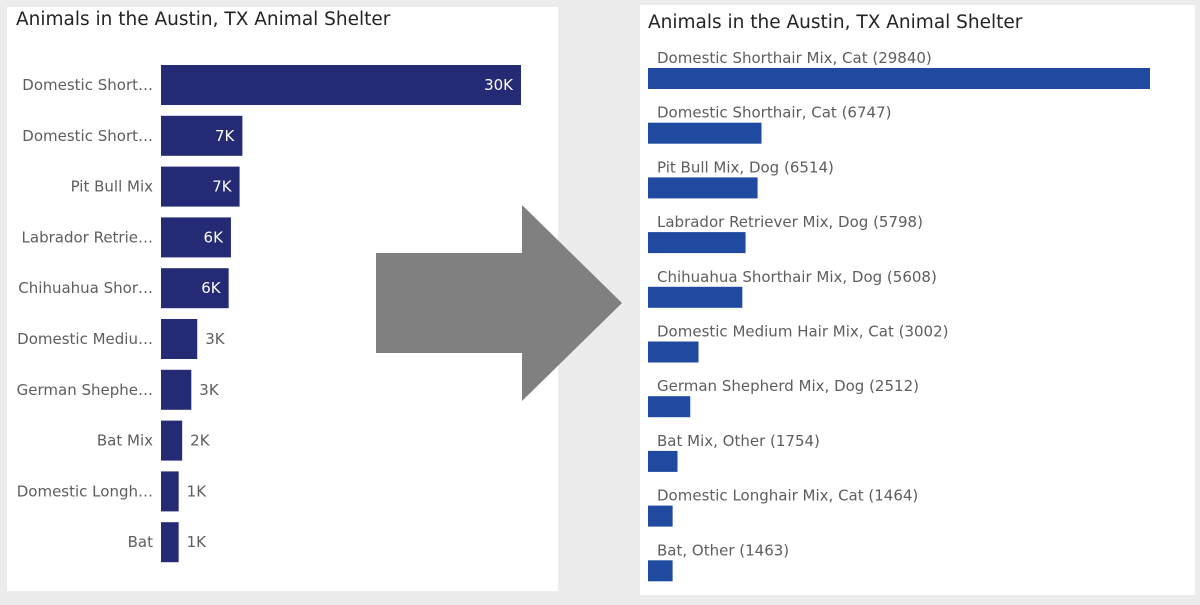 Image resolution: width=1200 pixels, height=605 pixels. I want to click on right-category-label: Domestic Shorthair, Cat (6747), so click(774, 113).